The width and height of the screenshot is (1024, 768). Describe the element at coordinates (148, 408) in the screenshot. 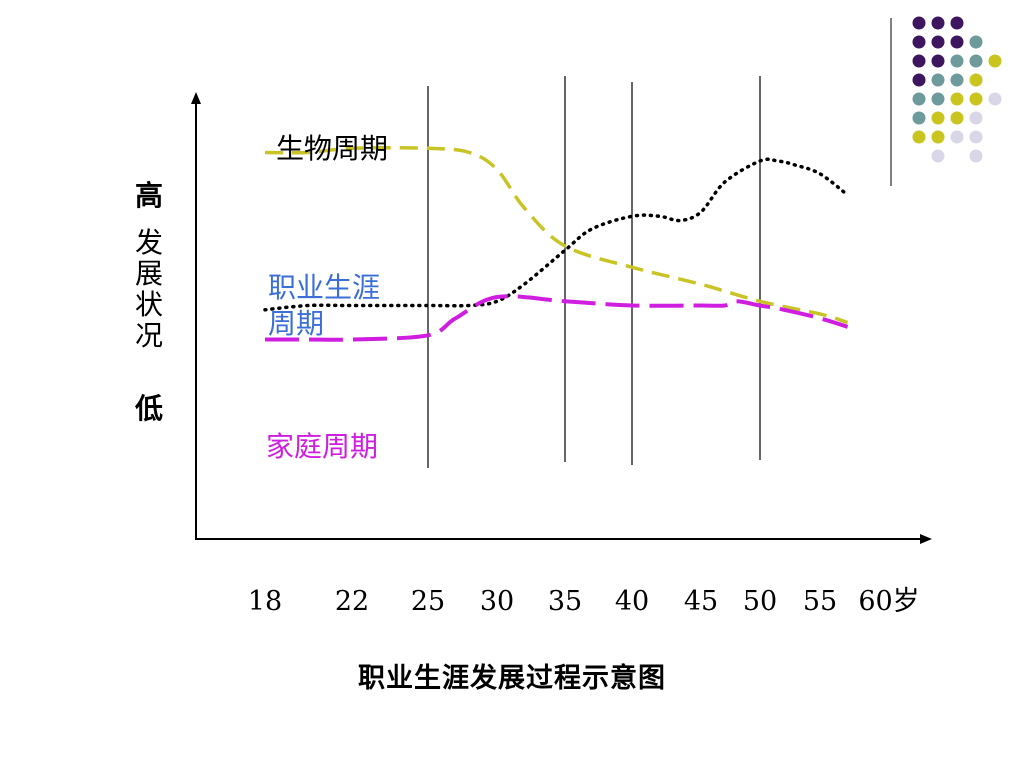

I see `y-label-low: 低` at that location.